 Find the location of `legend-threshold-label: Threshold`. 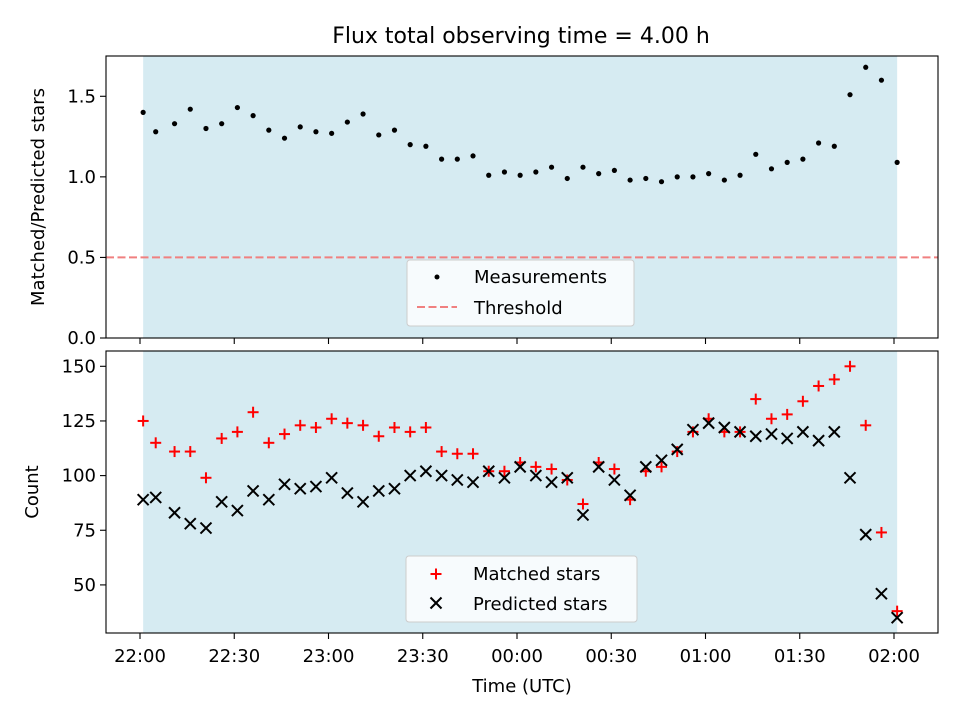

legend-threshold-label: Threshold is located at coordinates (518, 308).